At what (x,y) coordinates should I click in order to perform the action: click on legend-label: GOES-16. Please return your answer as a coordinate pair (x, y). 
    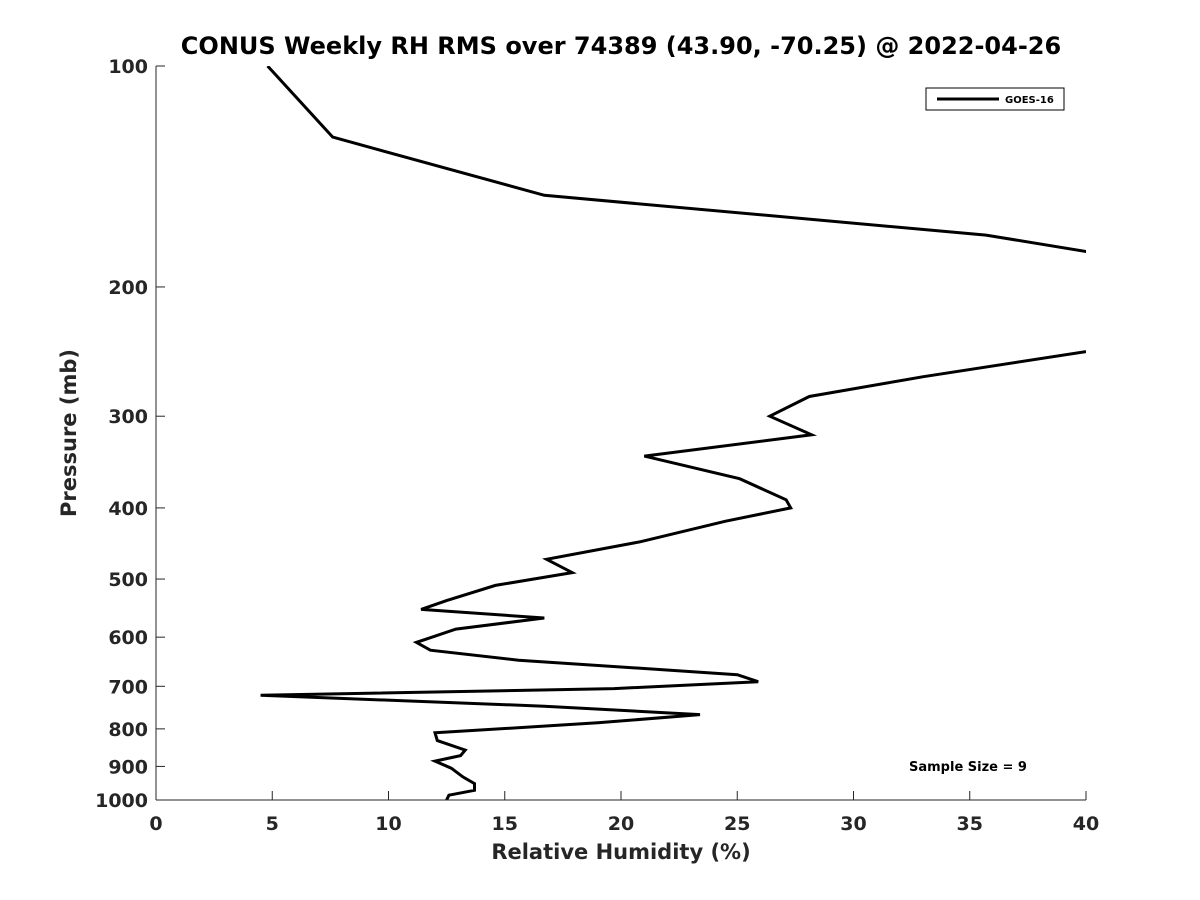
    Looking at the image, I should click on (1029, 100).